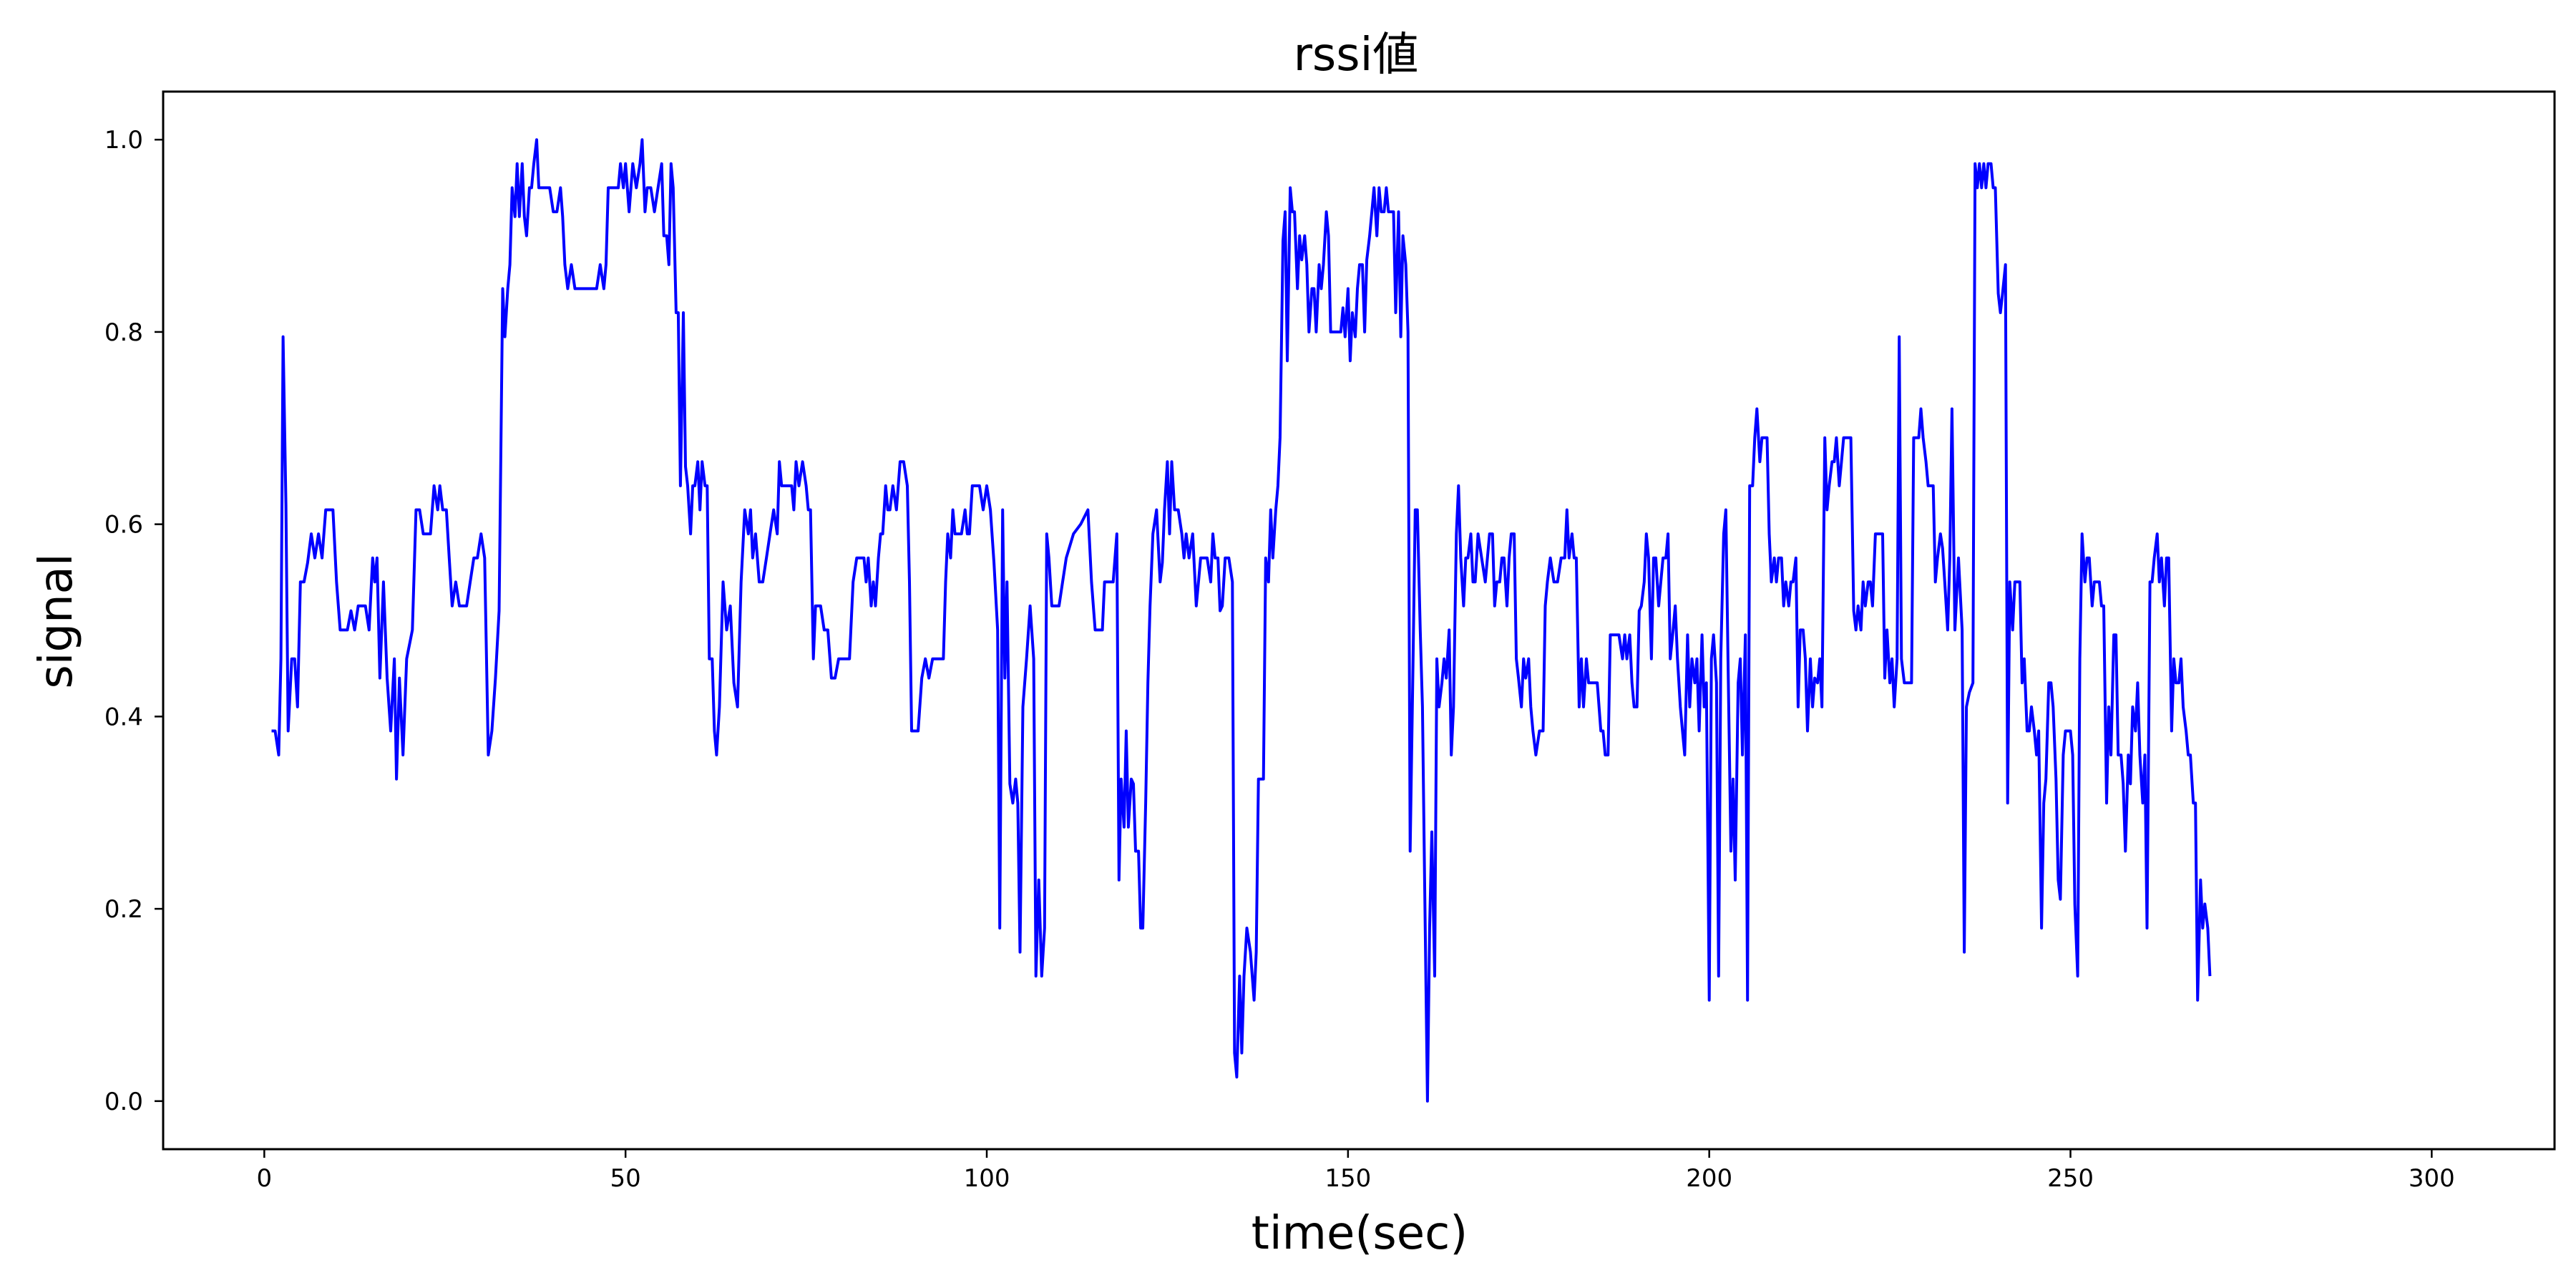 This screenshot has width=2576, height=1288. Describe the element at coordinates (1347, 1178) in the screenshot. I see `x-tick-label: 150` at that location.